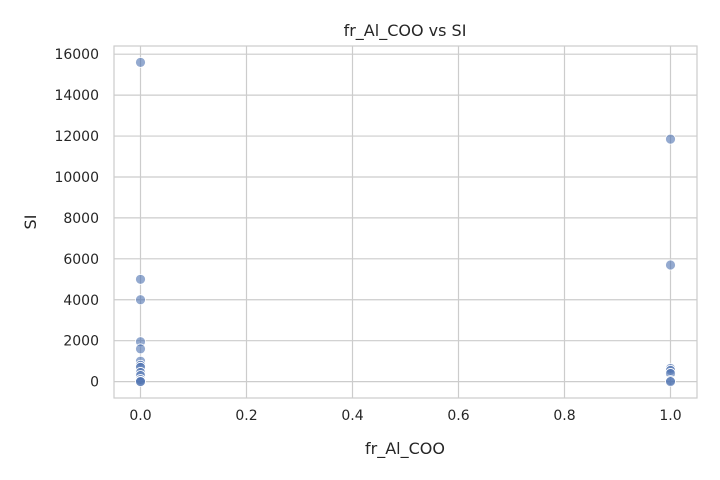 The height and width of the screenshot is (480, 720). I want to click on x-tick-label: 0.6, so click(458, 416).